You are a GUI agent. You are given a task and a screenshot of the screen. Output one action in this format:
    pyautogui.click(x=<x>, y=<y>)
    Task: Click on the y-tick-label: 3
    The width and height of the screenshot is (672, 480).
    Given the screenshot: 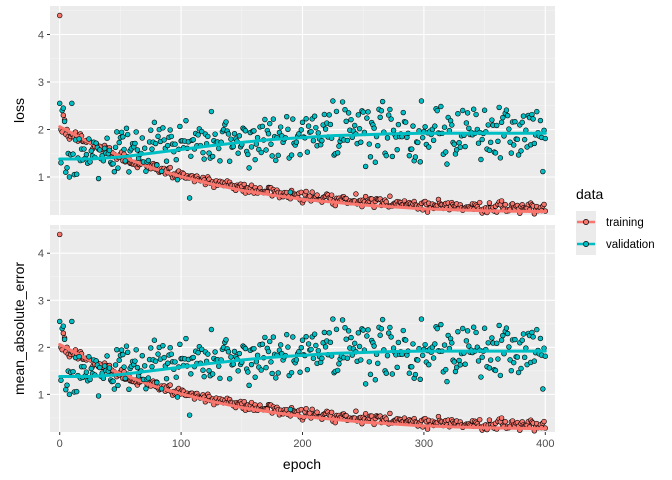 What is the action you would take?
    pyautogui.click(x=41, y=83)
    